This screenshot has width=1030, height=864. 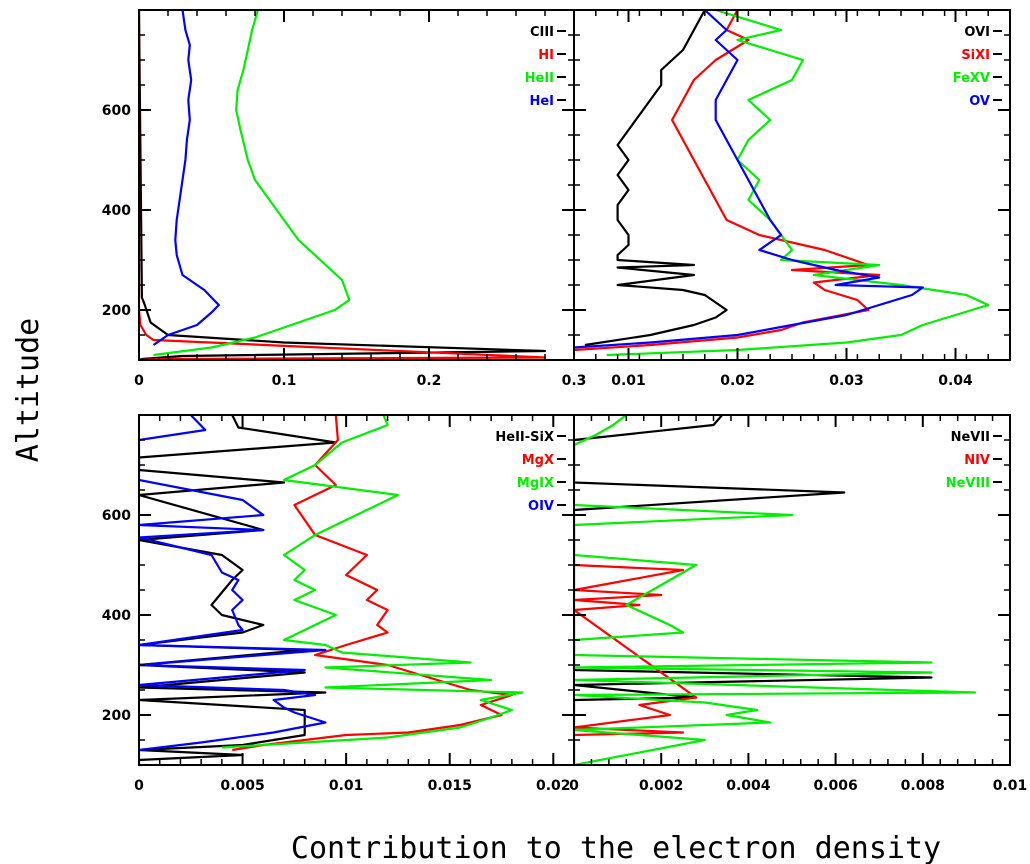 What do you see at coordinates (284, 381) in the screenshot?
I see `x-tick-label: 0.1` at bounding box center [284, 381].